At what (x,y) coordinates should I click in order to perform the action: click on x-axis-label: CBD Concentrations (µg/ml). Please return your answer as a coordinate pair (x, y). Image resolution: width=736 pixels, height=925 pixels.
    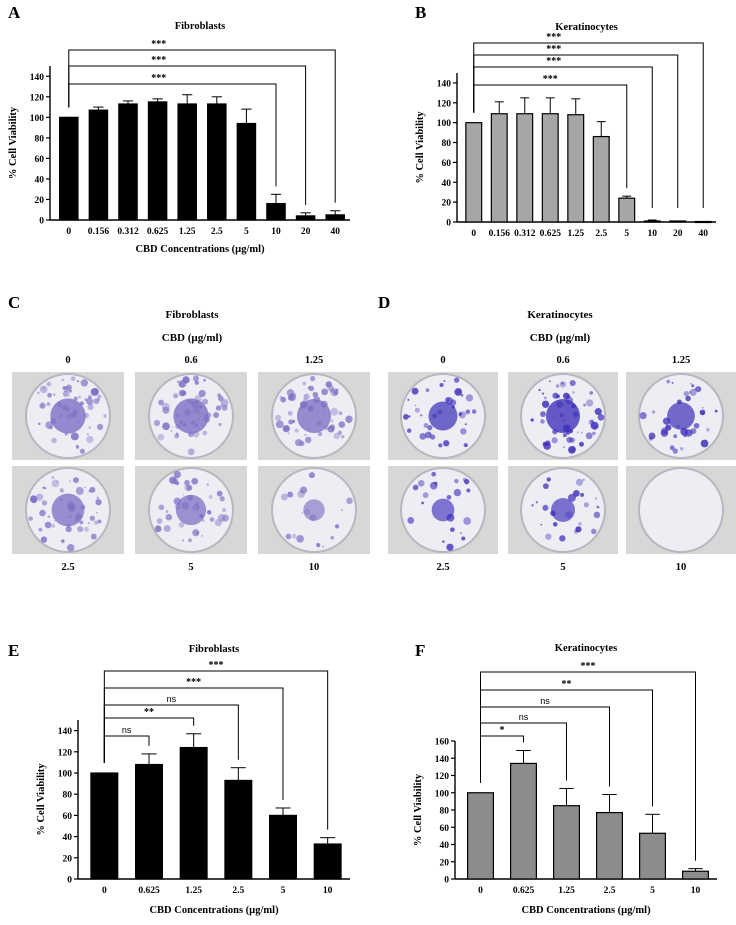
    Looking at the image, I should click on (200, 249).